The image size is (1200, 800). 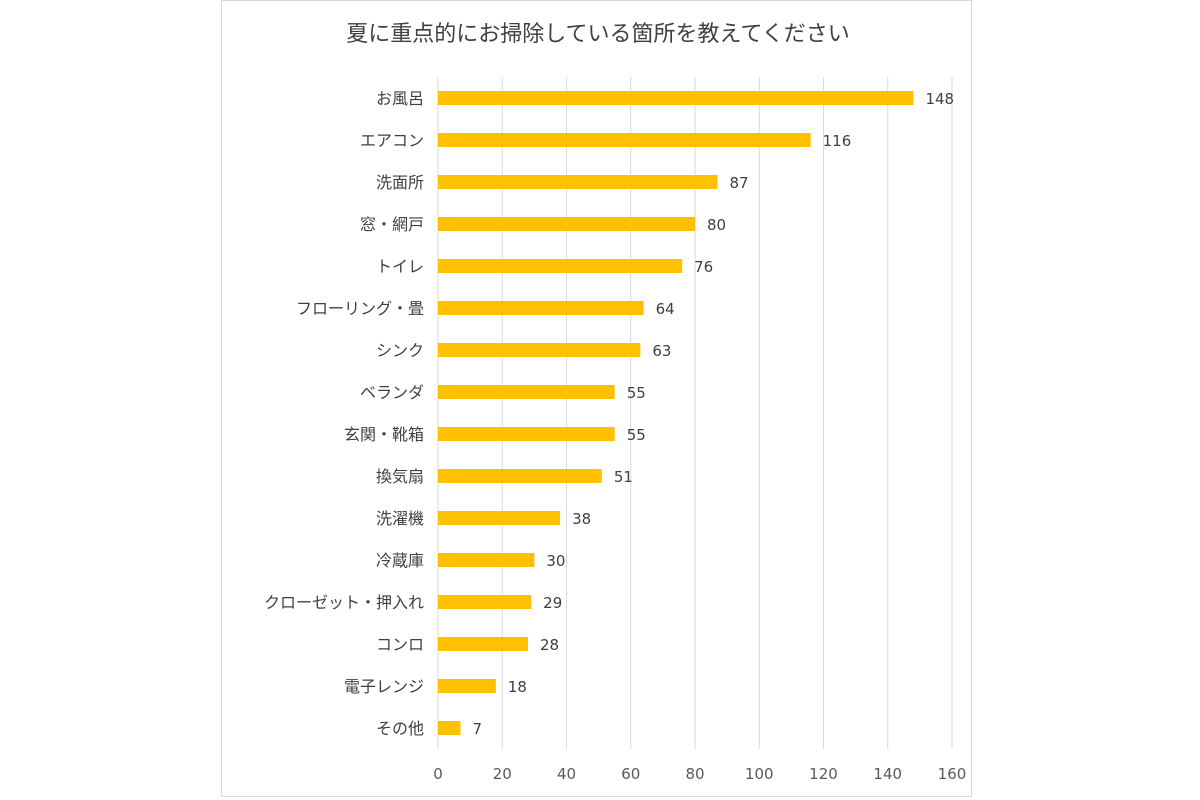 What do you see at coordinates (555, 561) in the screenshot?
I see `value-label: 30` at bounding box center [555, 561].